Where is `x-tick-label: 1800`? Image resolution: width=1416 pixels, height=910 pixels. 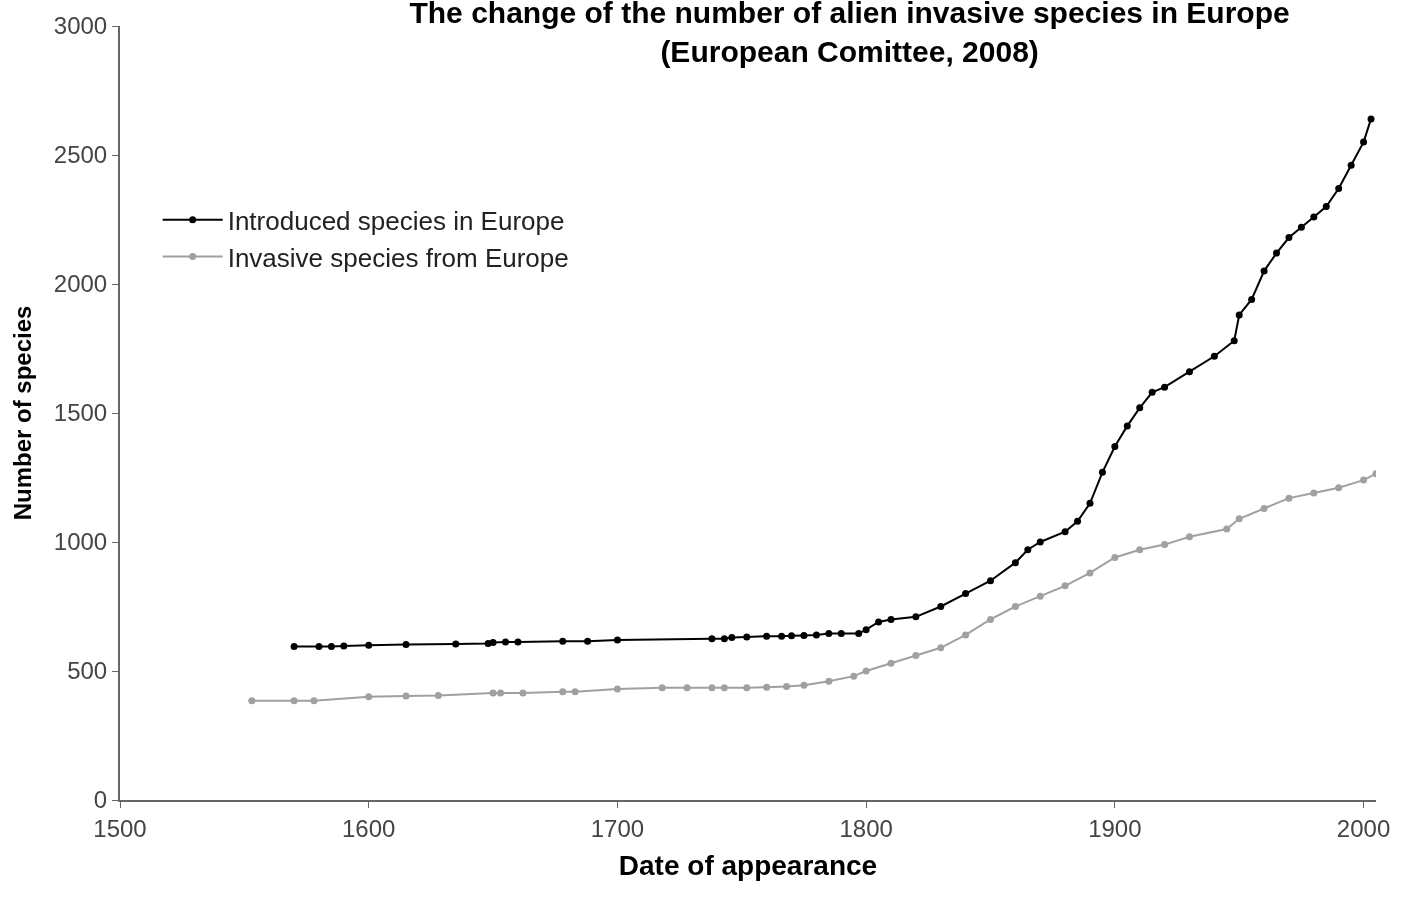
x-tick-label: 1800 is located at coordinates (866, 828).